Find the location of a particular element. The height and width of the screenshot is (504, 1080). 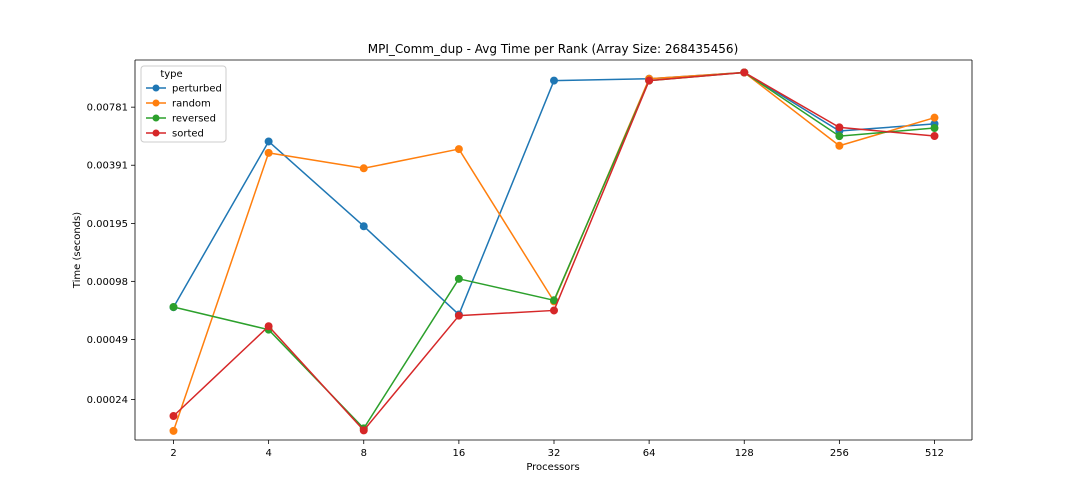

legend-title: type is located at coordinates (171, 74).